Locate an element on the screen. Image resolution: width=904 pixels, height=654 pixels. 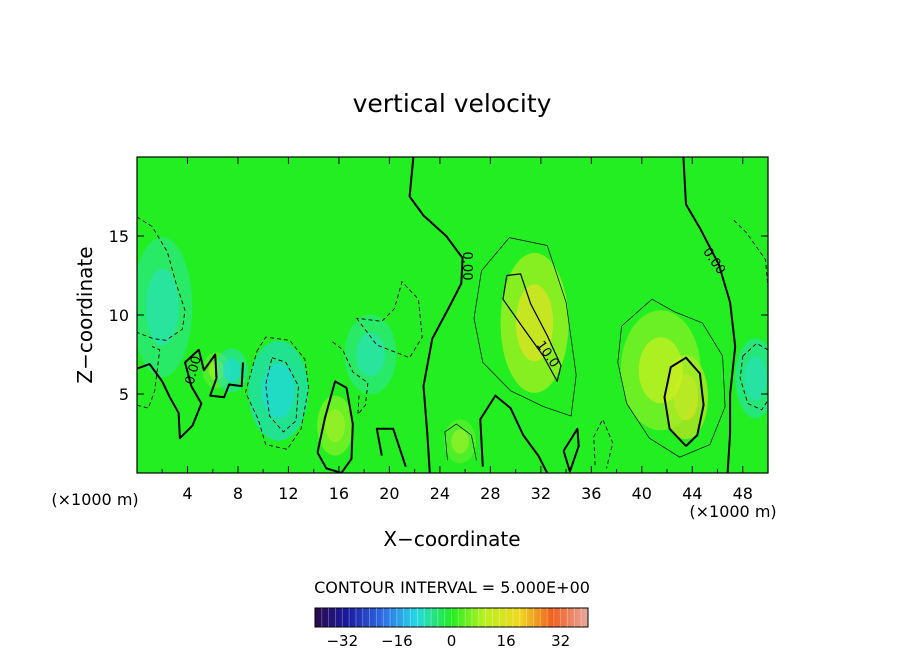
y-tick-label: 5 is located at coordinates (124, 394).